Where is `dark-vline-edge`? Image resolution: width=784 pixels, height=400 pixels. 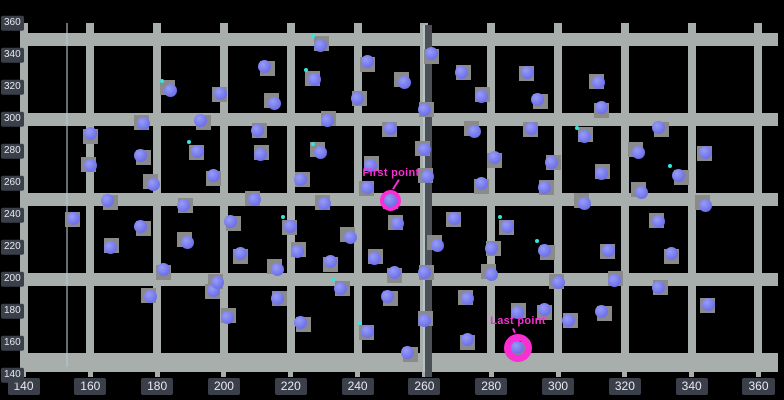
dark-vline-edge is located at coordinates (423, 198).